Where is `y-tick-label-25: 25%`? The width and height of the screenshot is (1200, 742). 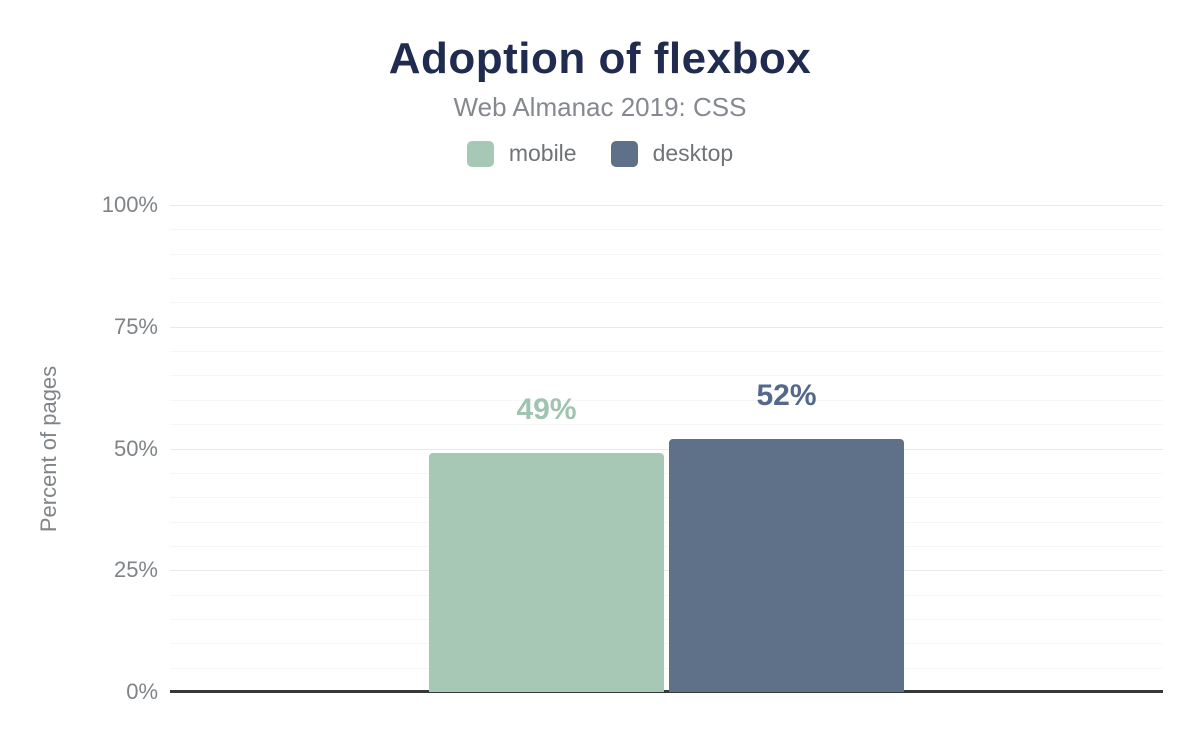
y-tick-label-25: 25% is located at coordinates (135, 570).